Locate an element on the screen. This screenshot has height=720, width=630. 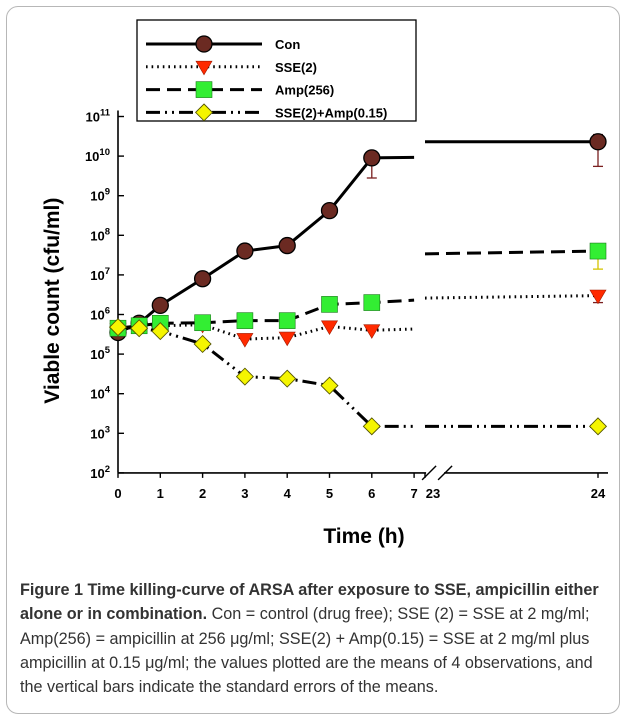
x-tick-label: 3 is located at coordinates (244, 493).